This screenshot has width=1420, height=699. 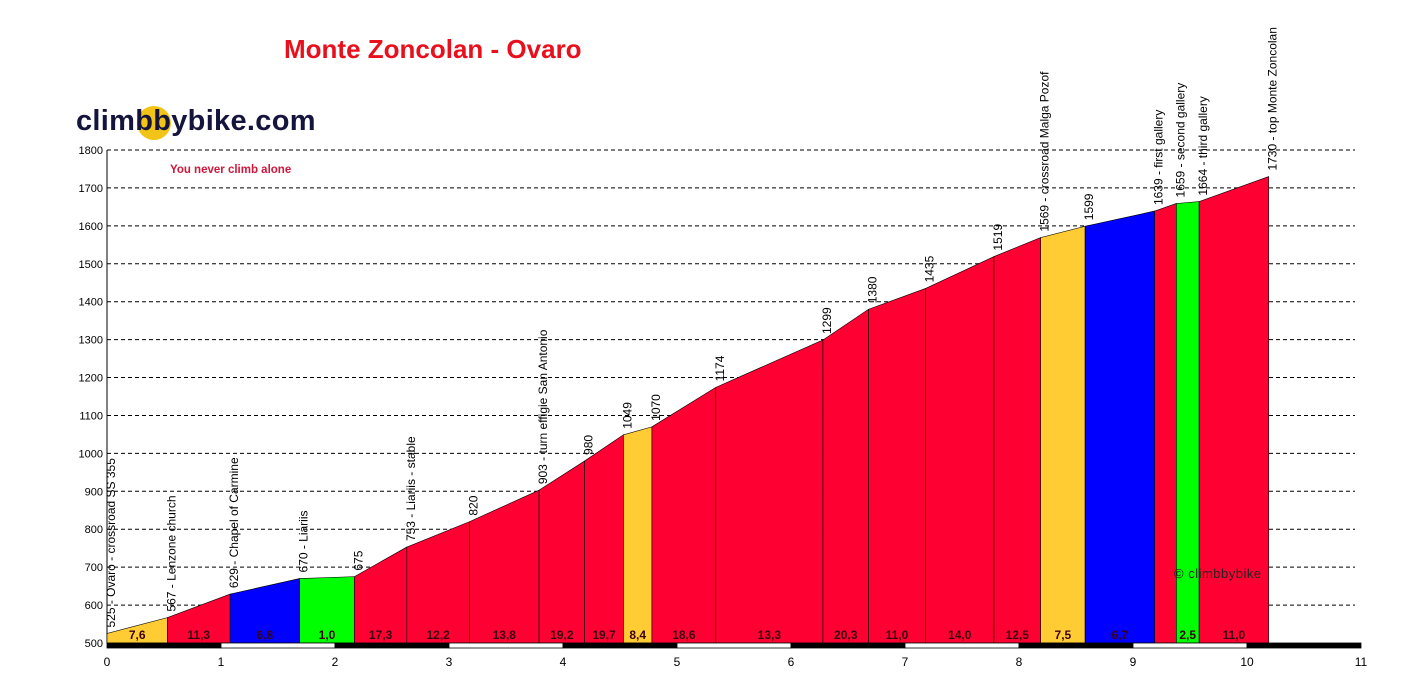 What do you see at coordinates (1273, 98) in the screenshot?
I see `point-label: 1730 - top Monte Zoncolan` at bounding box center [1273, 98].